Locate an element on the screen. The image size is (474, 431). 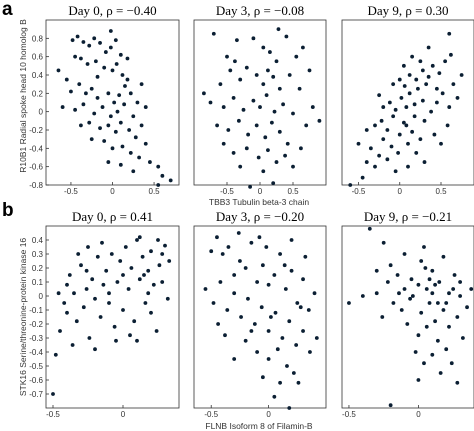
y-tick-label: 0.8 is located at coordinates (38, 38).